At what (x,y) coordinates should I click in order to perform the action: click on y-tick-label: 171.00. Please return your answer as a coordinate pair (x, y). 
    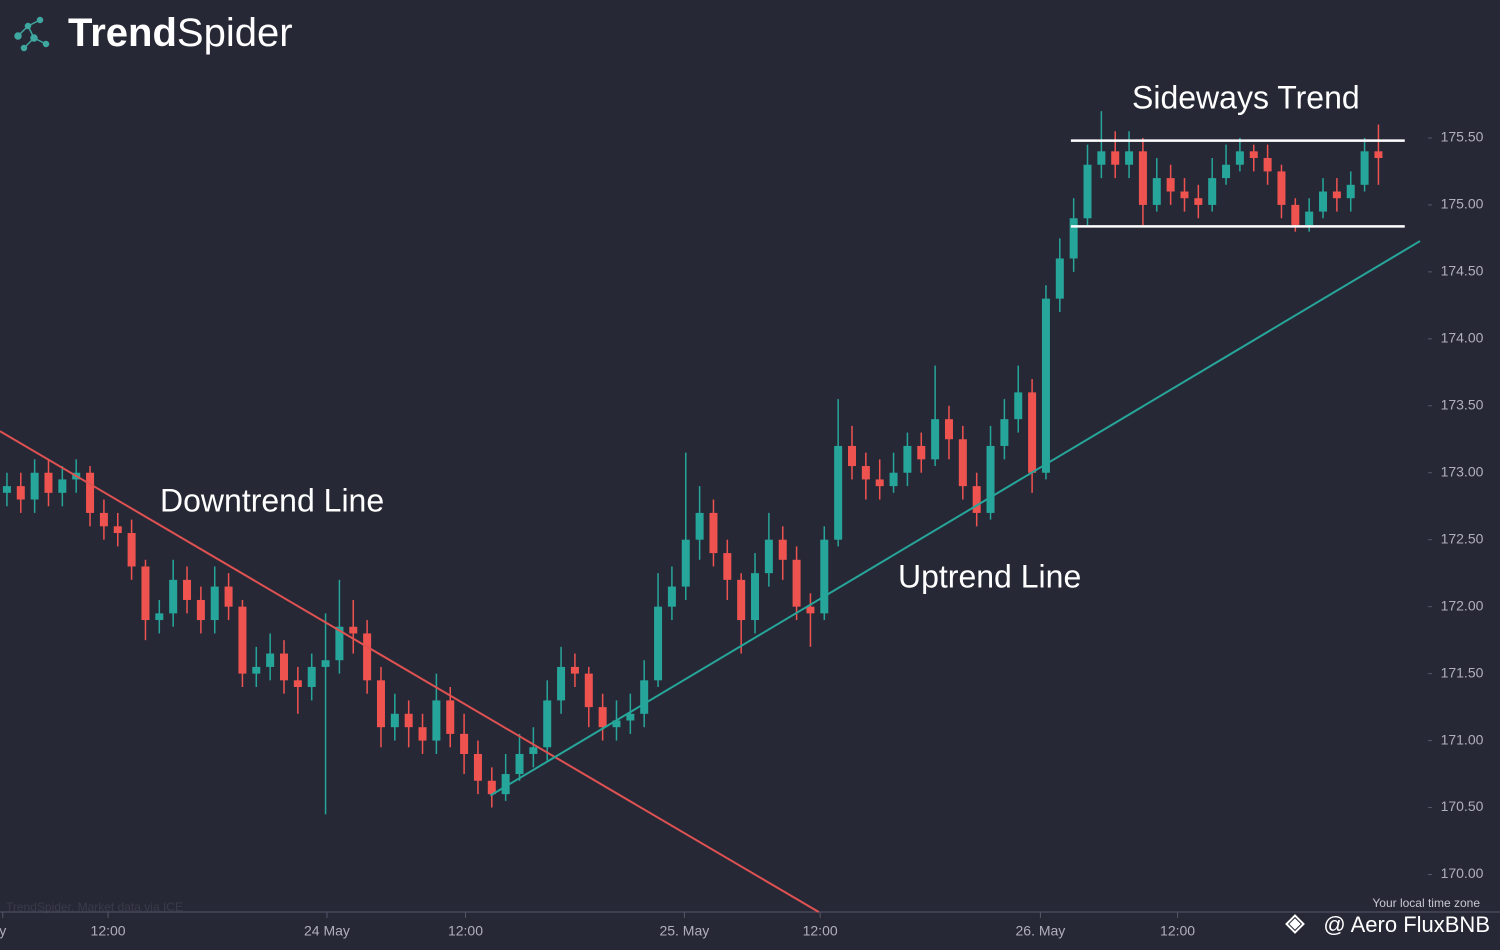
    Looking at the image, I should click on (1462, 739).